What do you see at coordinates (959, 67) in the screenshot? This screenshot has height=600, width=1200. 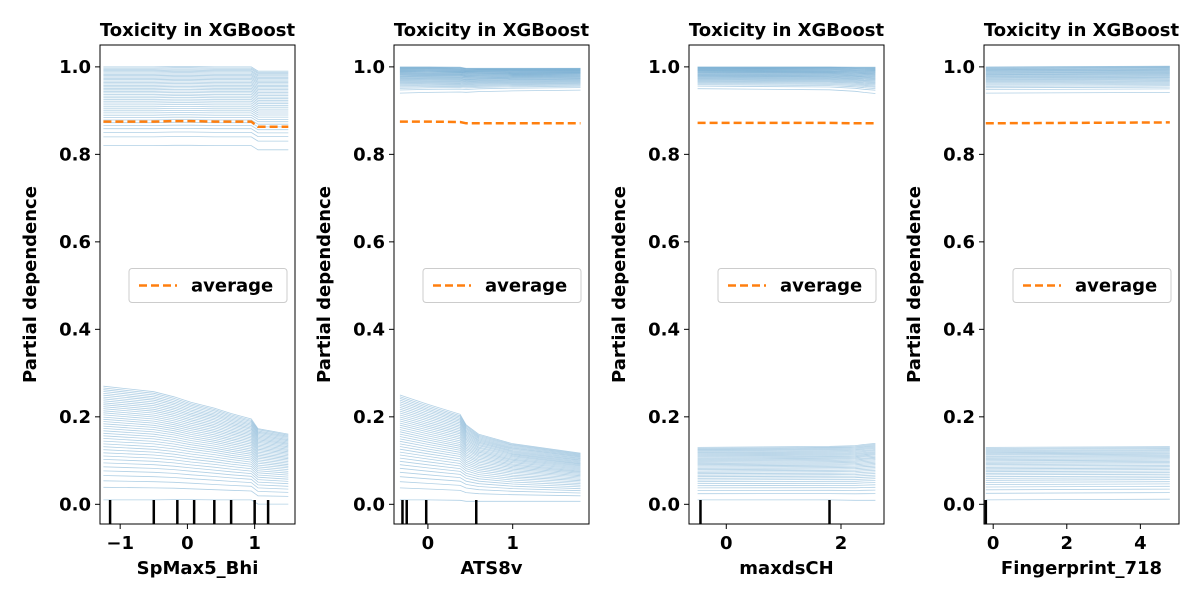 I see `y-tick-label: 1.0` at bounding box center [959, 67].